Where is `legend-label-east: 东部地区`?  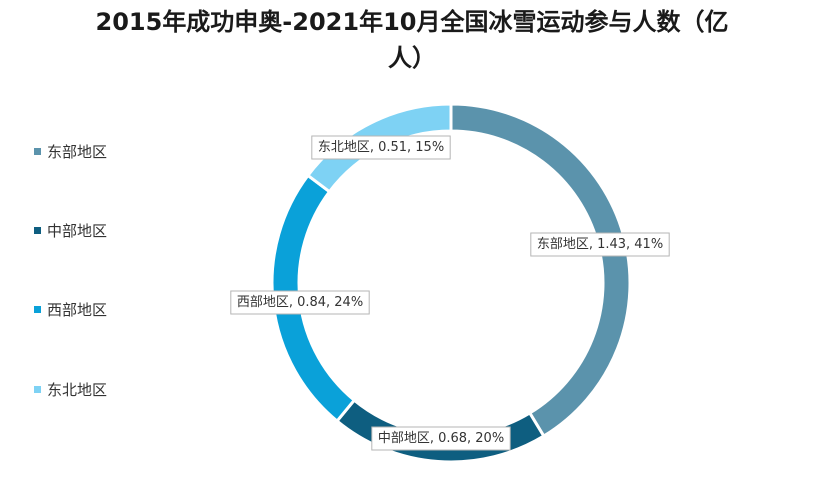
legend-label-east: 东部地区 is located at coordinates (77, 152).